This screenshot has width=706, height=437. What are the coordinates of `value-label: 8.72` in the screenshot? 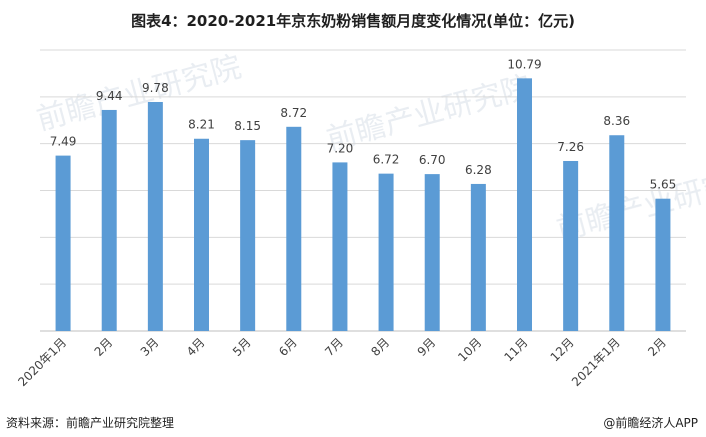 It's located at (293, 113).